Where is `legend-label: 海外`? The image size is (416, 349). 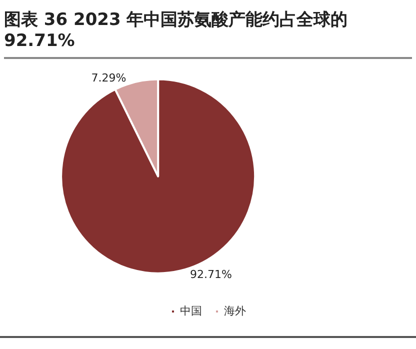 legend-label: 海外 is located at coordinates (235, 312).